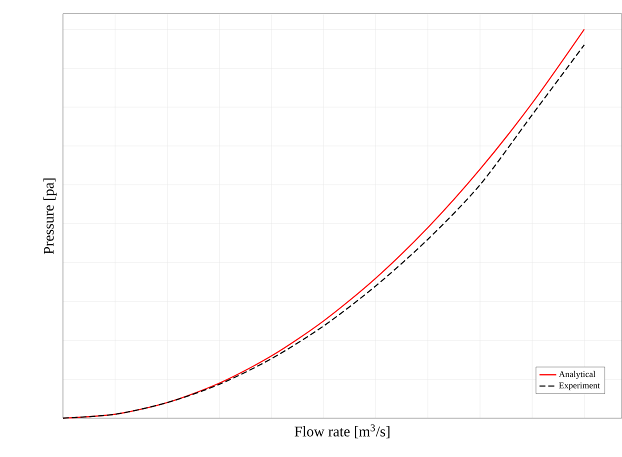  Describe the element at coordinates (577, 374) in the screenshot. I see `legend-label: Analytical` at that location.